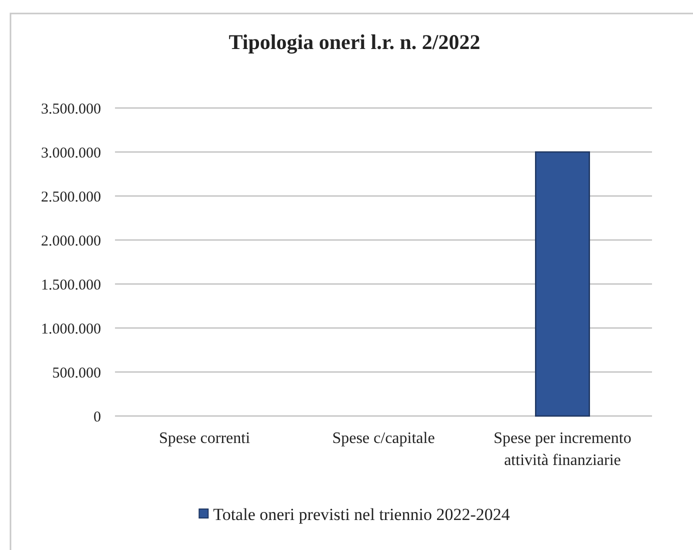 The width and height of the screenshot is (693, 550). What do you see at coordinates (71, 197) in the screenshot?
I see `y-tick-label: 2.500.000` at bounding box center [71, 197].